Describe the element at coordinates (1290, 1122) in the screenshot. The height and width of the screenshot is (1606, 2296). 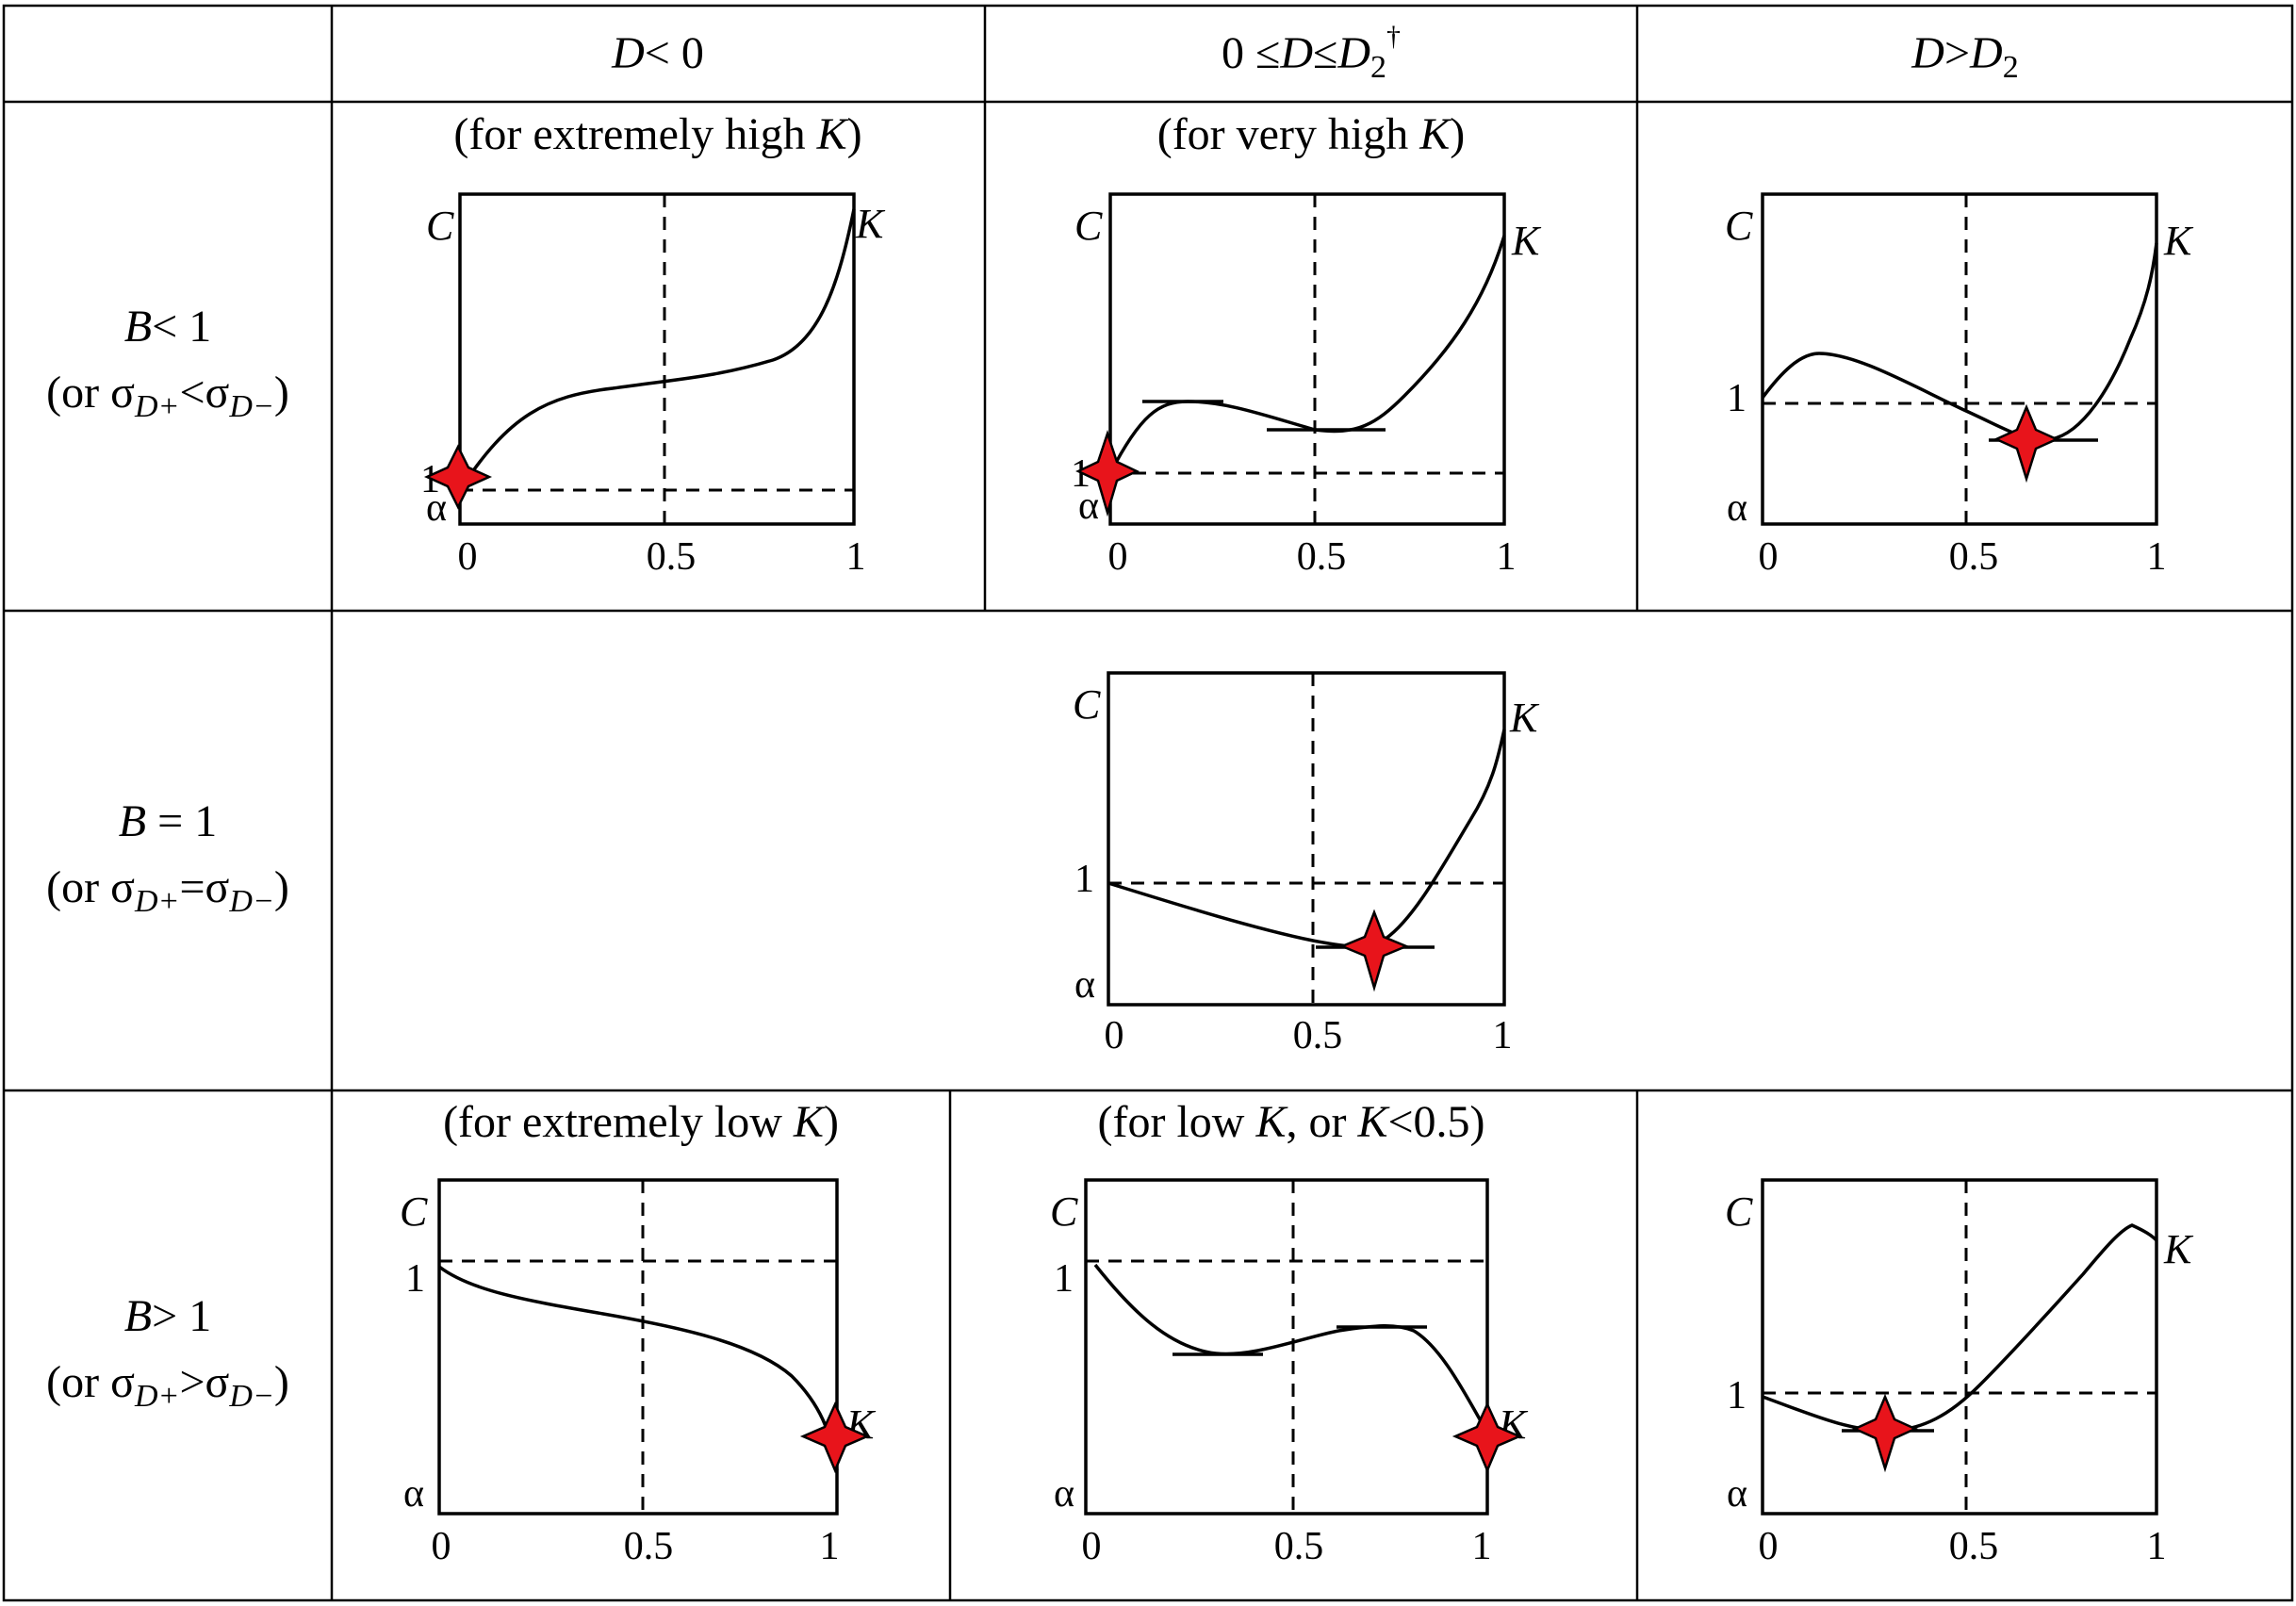
I see `note-low-k: (for low K, or K<0.5)` at that location.